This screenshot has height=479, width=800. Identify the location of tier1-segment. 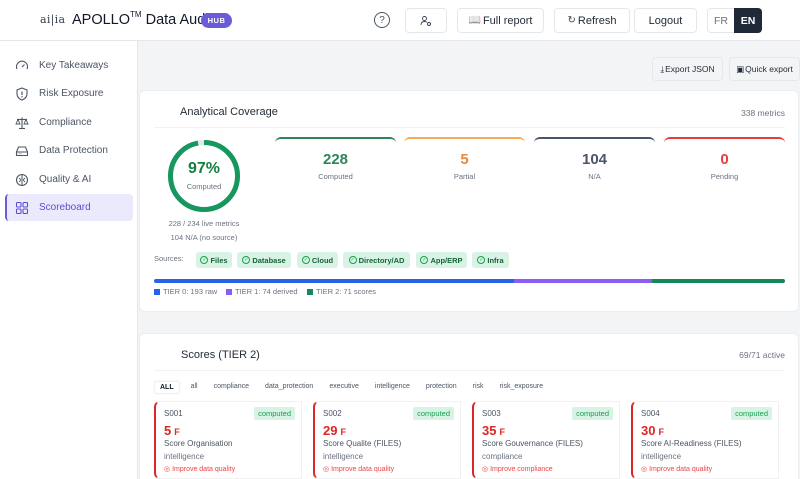
(583, 281).